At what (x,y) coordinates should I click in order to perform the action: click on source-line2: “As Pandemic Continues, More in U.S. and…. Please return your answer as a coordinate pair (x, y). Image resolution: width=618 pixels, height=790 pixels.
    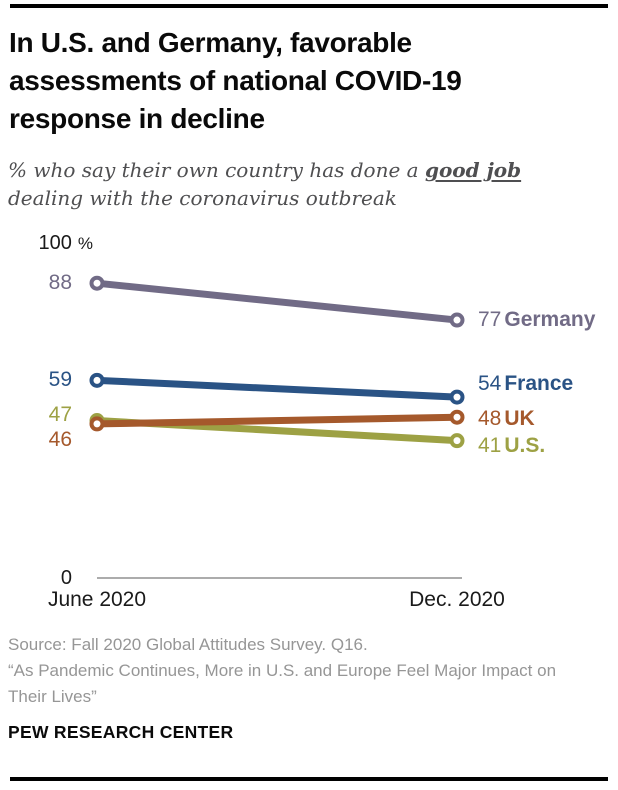
    Looking at the image, I should click on (282, 683).